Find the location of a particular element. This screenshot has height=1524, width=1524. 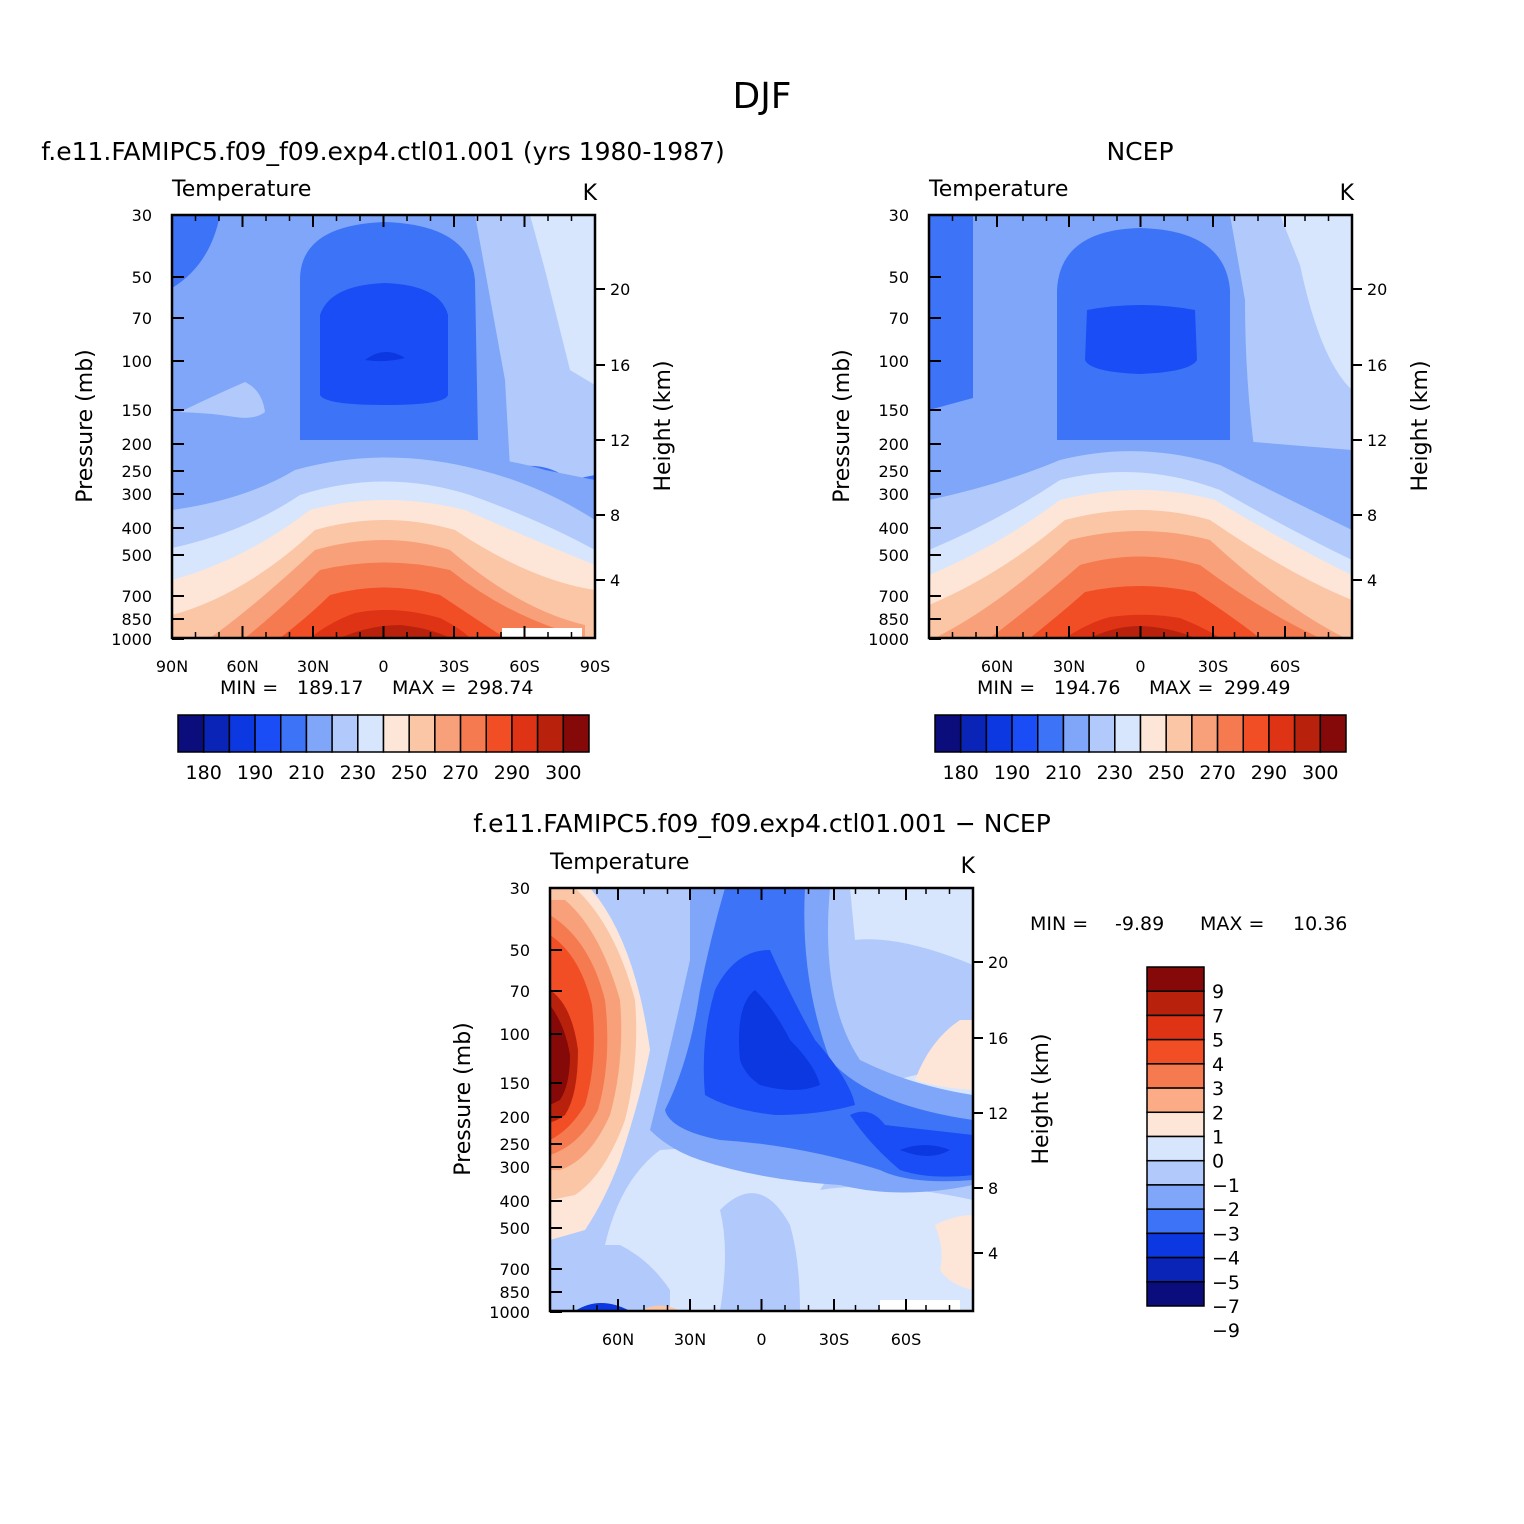

y-tick-label: 50 is located at coordinates (520, 950).